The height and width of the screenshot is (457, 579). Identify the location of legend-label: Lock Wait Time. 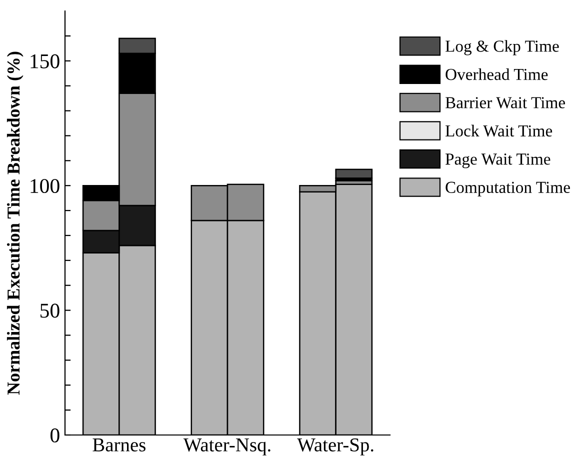
(498, 130).